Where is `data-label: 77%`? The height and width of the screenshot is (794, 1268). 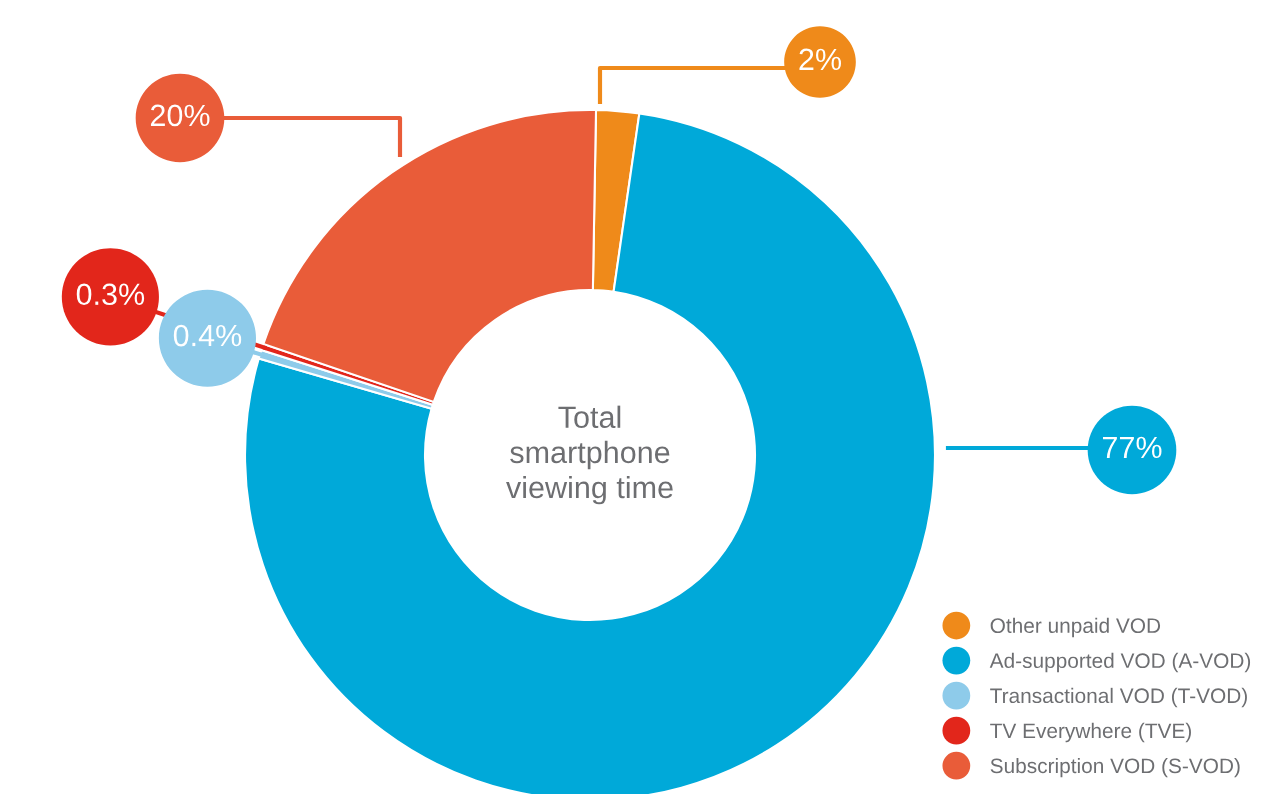
data-label: 77% is located at coordinates (1132, 447).